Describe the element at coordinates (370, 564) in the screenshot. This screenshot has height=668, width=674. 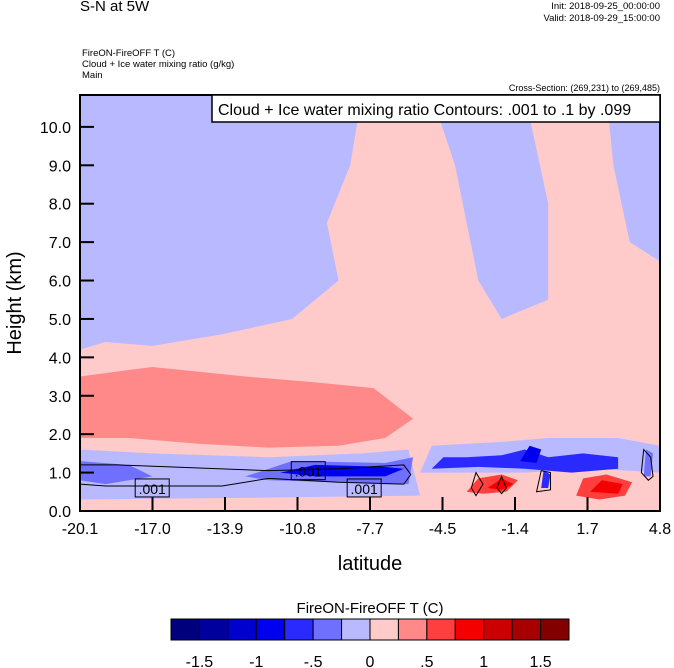
I see `x-axis-label: latitude` at that location.